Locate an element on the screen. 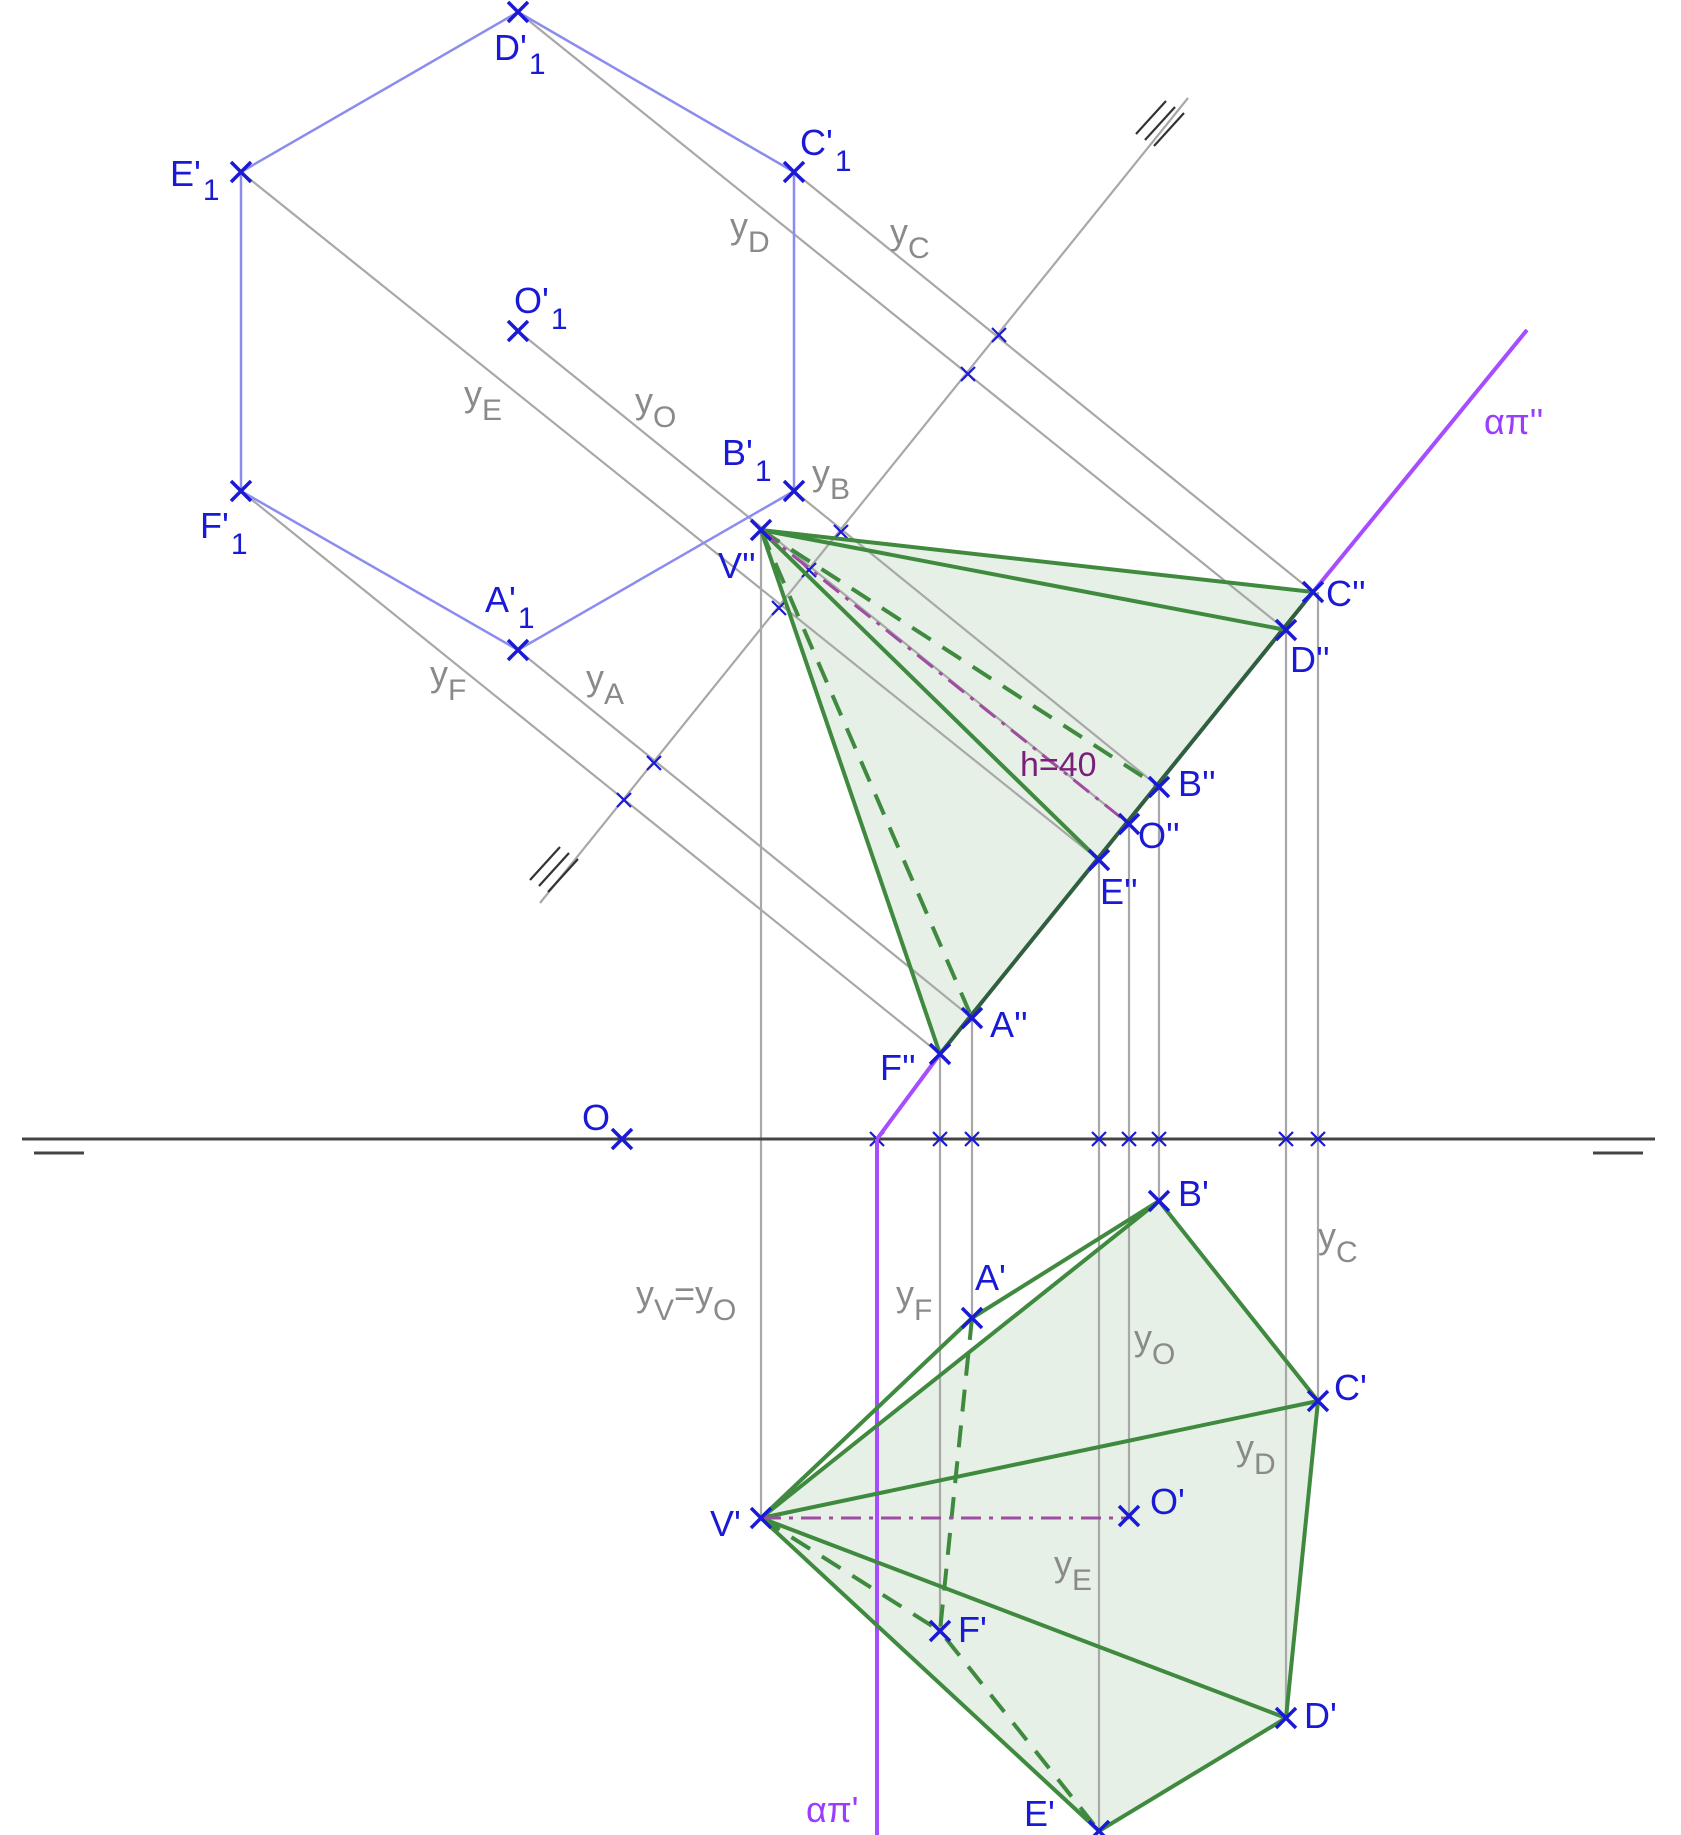 The image size is (1681, 1835). marker-A3 is located at coordinates (972, 1318).